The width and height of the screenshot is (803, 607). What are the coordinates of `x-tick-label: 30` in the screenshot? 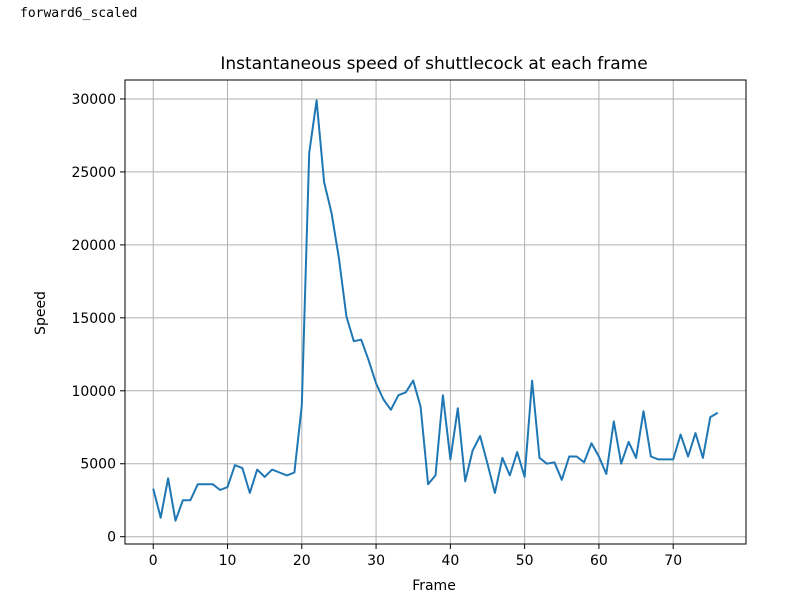 It's located at (376, 561).